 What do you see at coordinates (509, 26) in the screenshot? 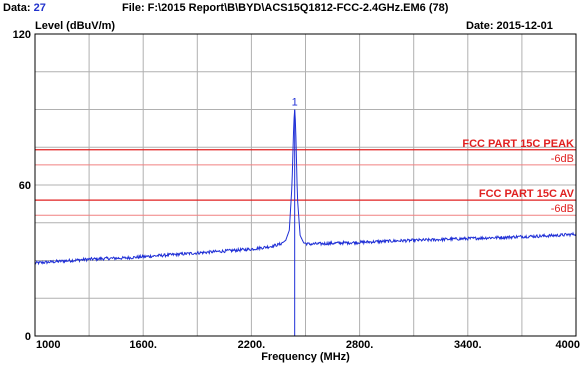
I see `date-label: Date: 2015-12-01` at bounding box center [509, 26].